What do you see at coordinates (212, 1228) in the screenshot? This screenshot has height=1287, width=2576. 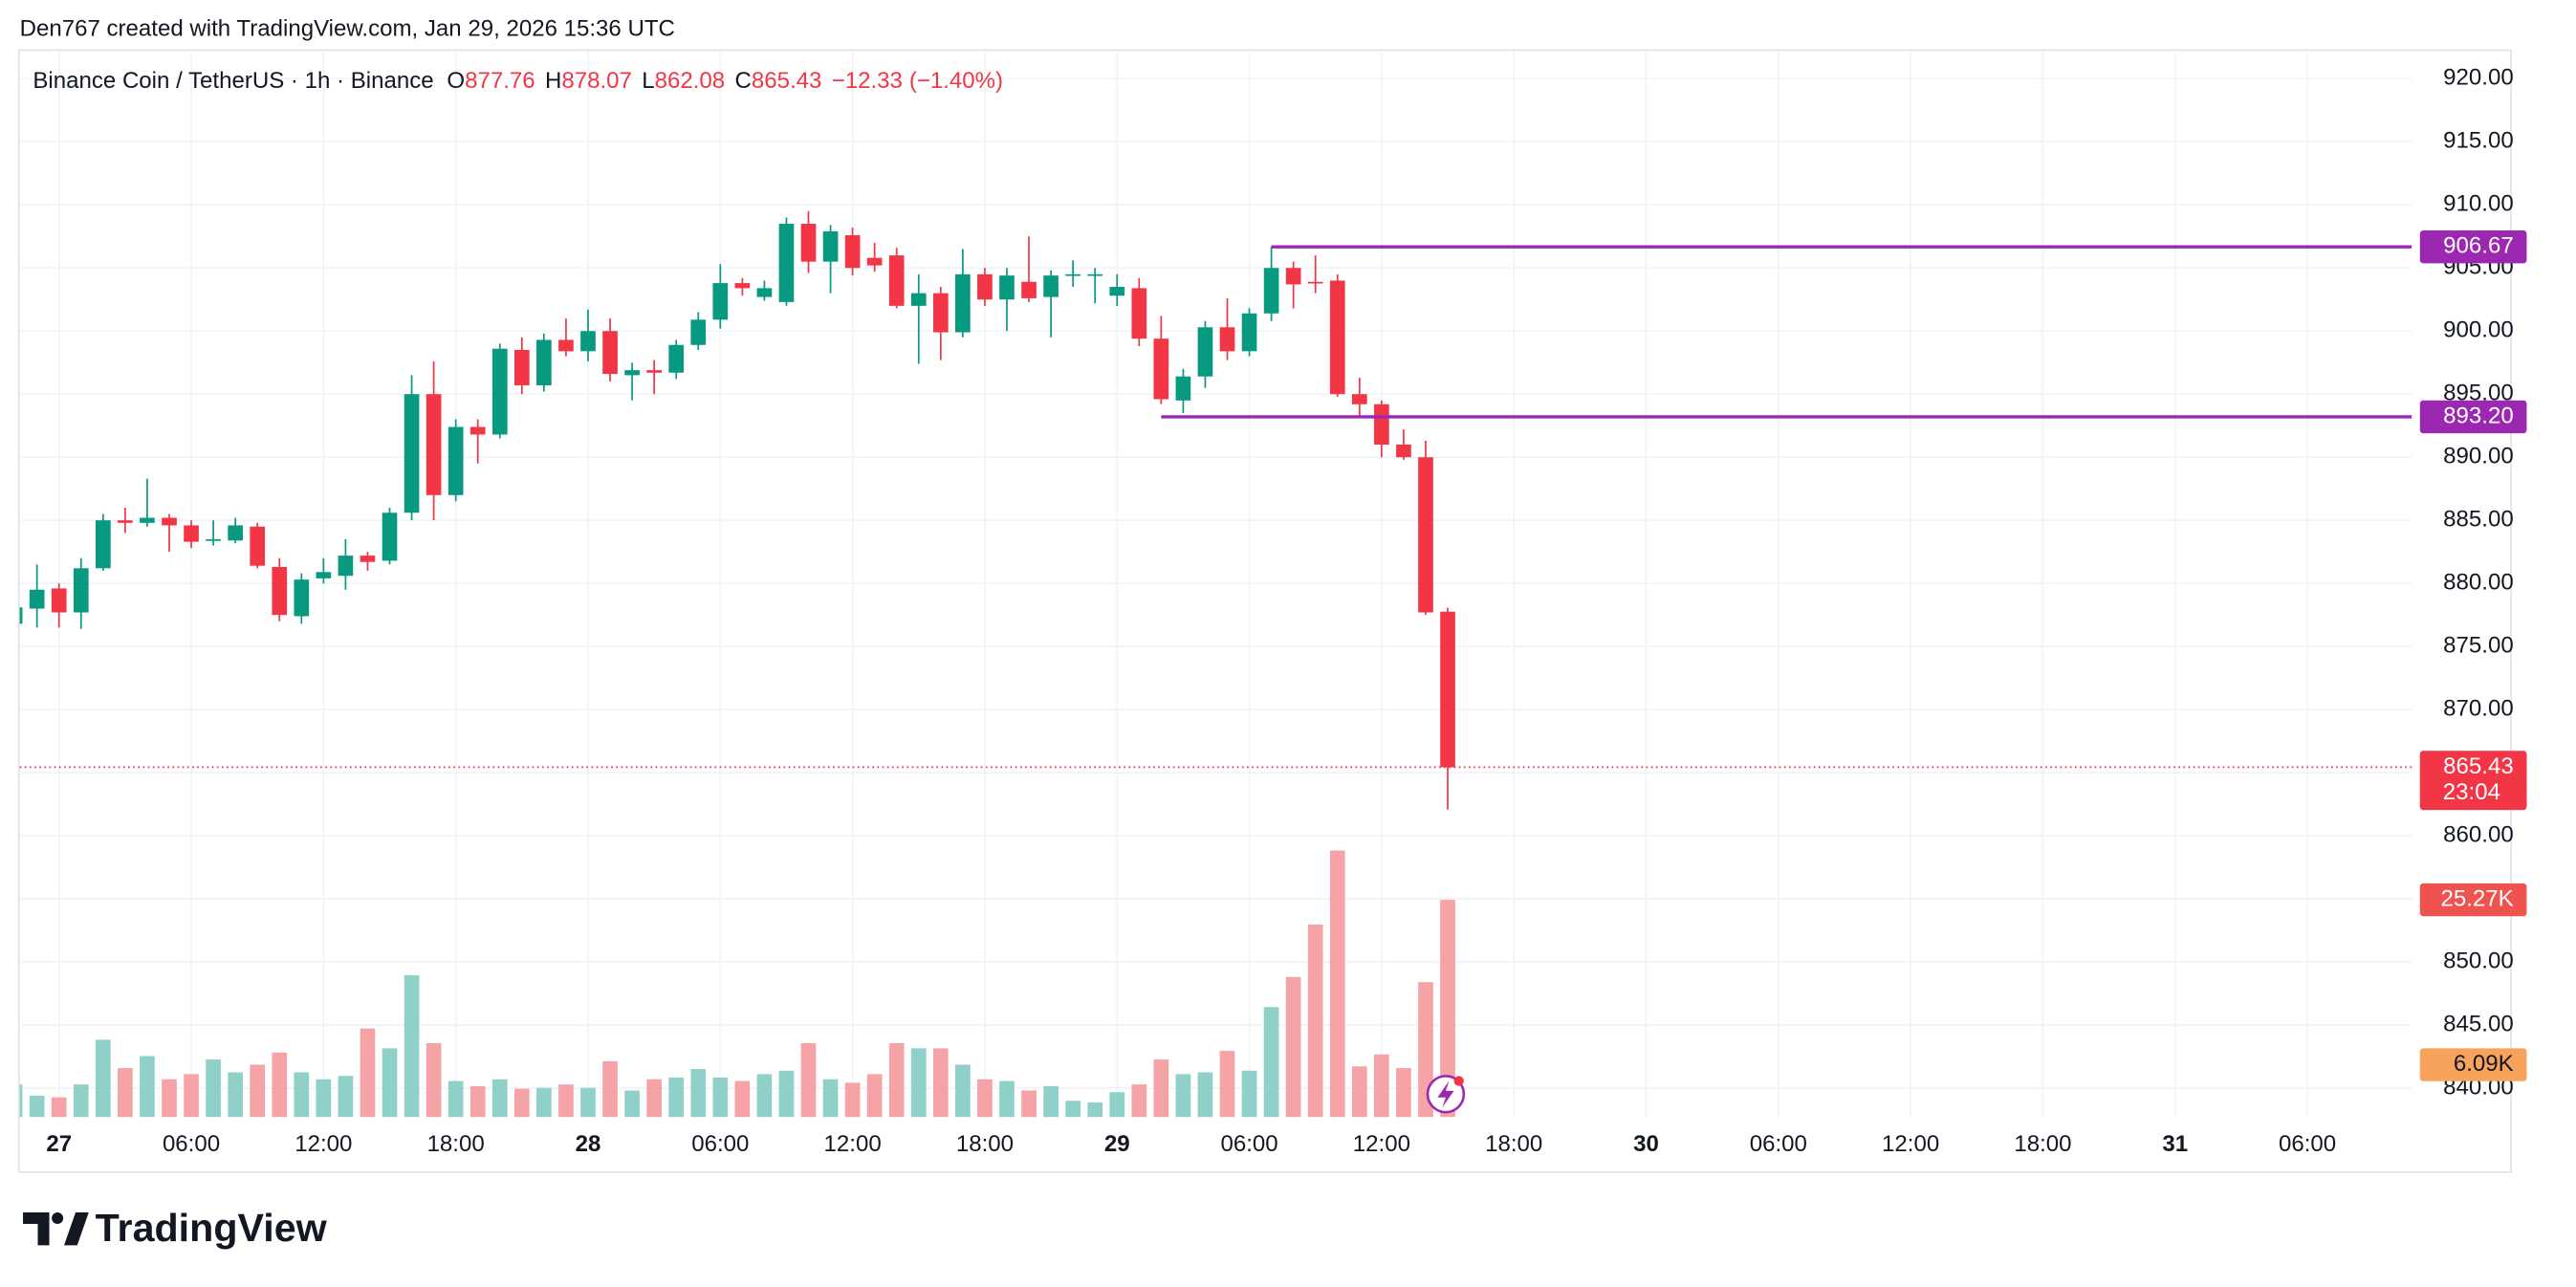 I see `logo-text: TradingView` at bounding box center [212, 1228].